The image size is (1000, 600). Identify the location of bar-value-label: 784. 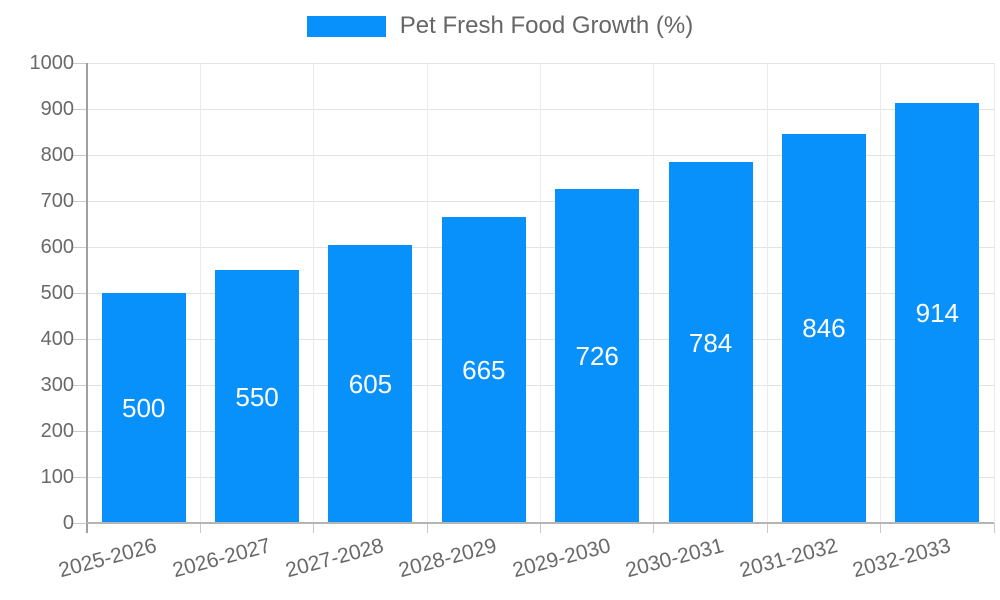
(710, 342).